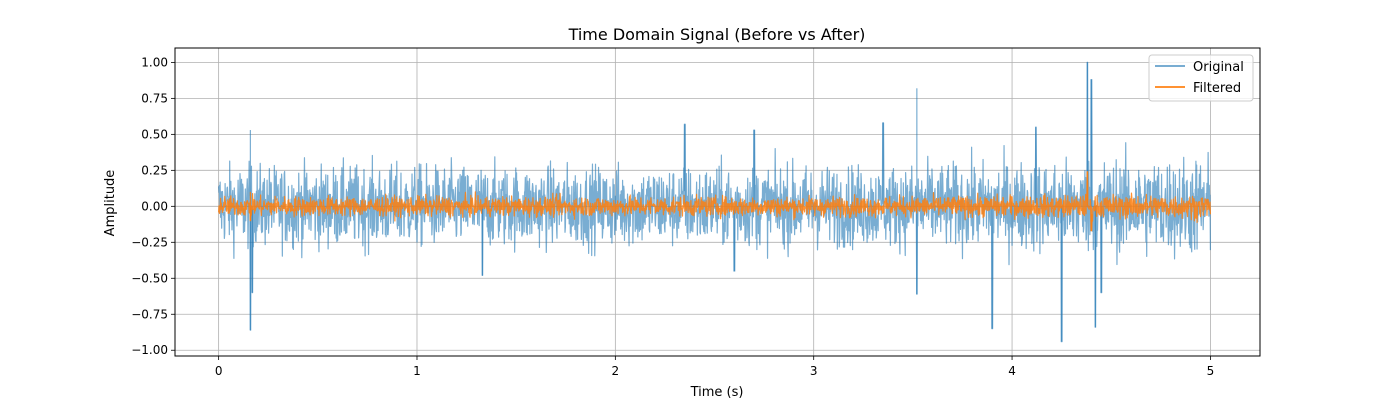 The height and width of the screenshot is (400, 1400). I want to click on series-line-filtered, so click(715, 201).